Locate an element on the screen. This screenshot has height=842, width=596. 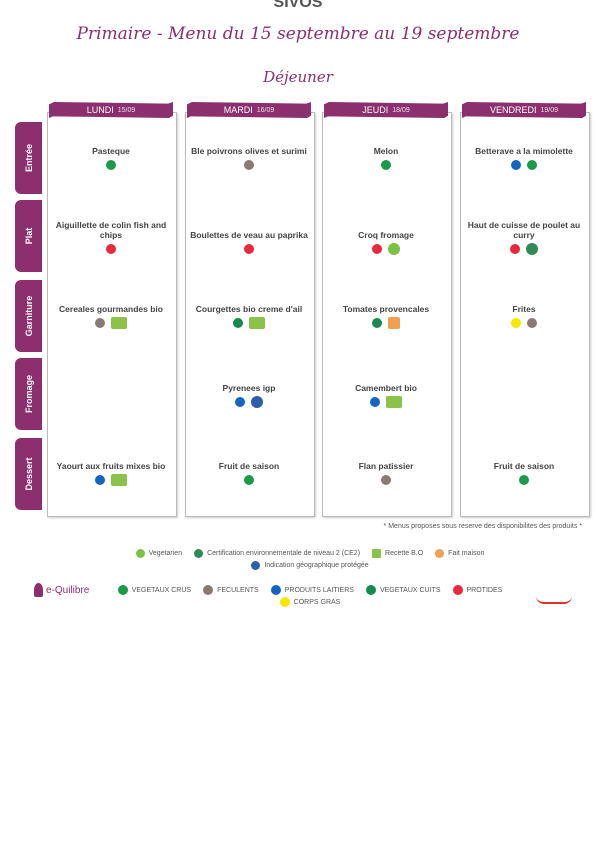
row-label-text: Entrée is located at coordinates (28, 158).